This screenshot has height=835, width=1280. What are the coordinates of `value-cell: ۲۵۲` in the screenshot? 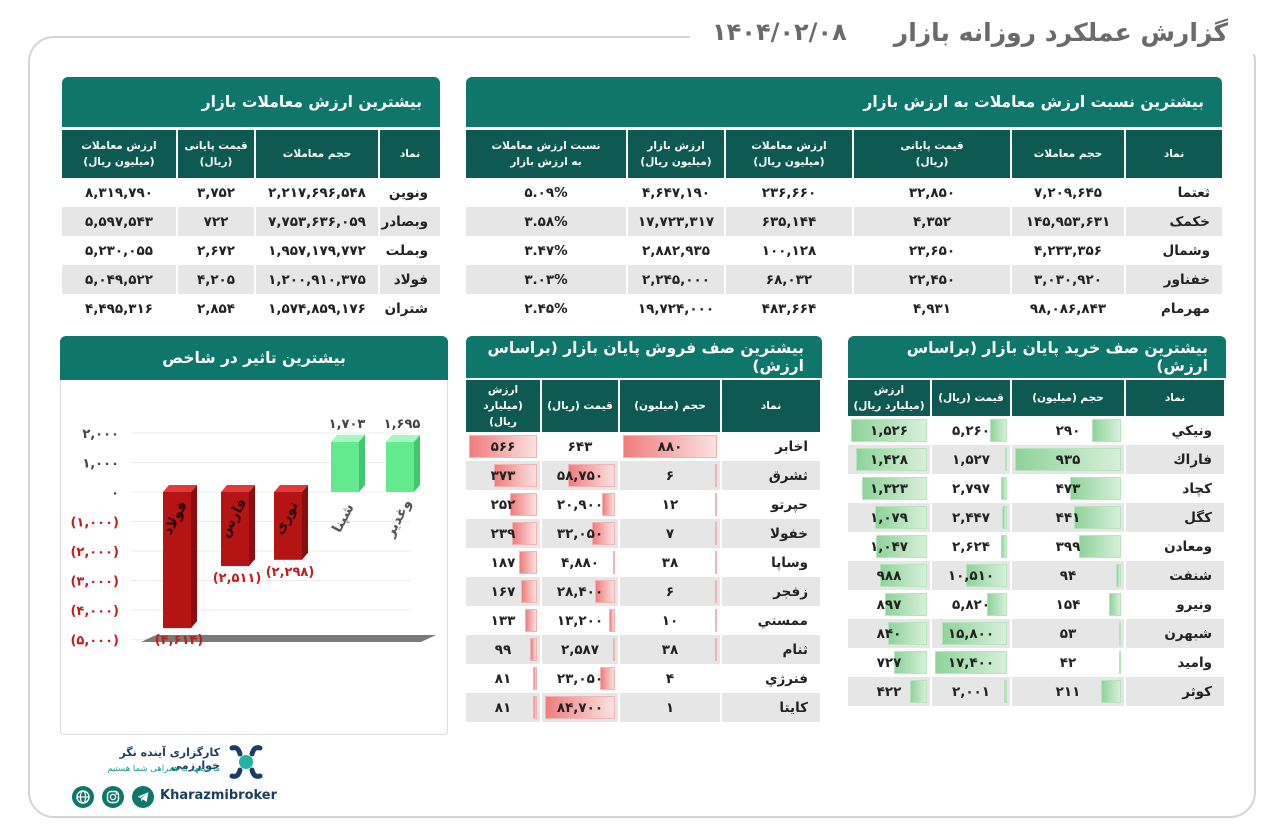 It's located at (503, 504).